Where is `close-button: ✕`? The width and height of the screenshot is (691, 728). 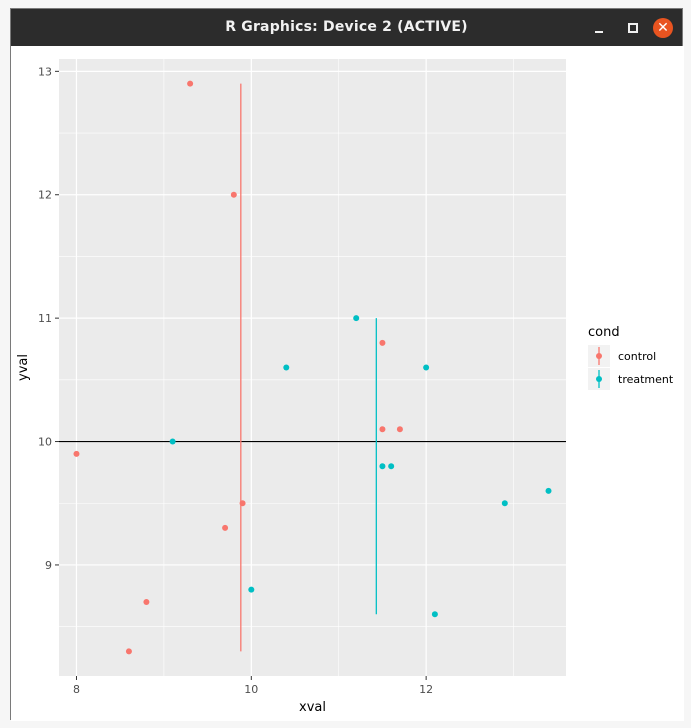
close-button: ✕ is located at coordinates (663, 28).